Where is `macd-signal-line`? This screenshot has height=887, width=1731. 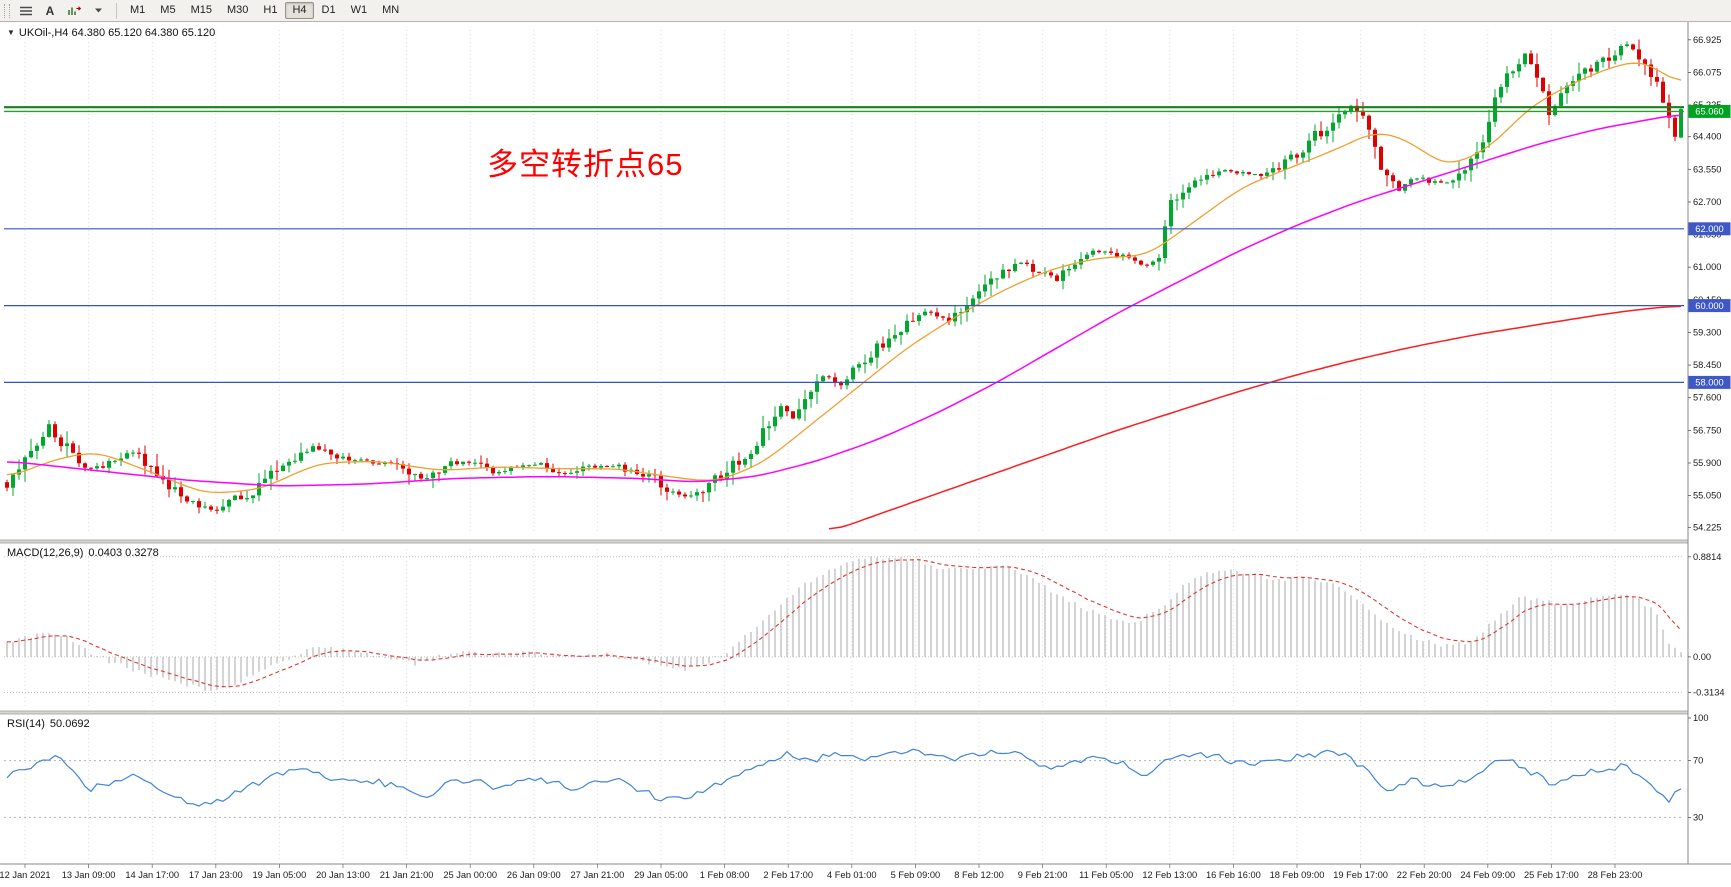 macd-signal-line is located at coordinates (844, 623).